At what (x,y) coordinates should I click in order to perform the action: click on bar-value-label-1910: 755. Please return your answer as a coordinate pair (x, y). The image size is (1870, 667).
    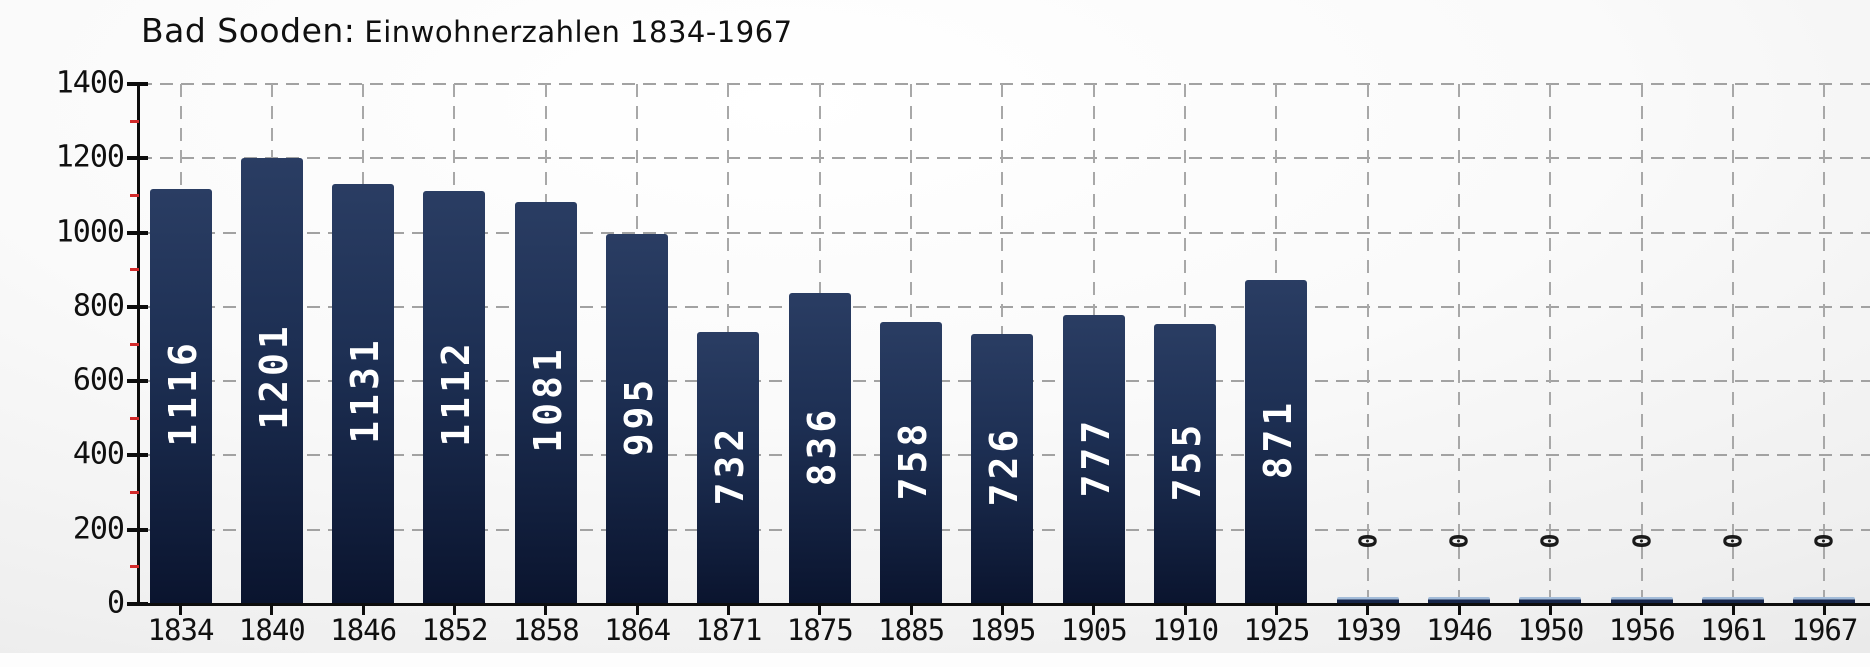
    Looking at the image, I should click on (1187, 461).